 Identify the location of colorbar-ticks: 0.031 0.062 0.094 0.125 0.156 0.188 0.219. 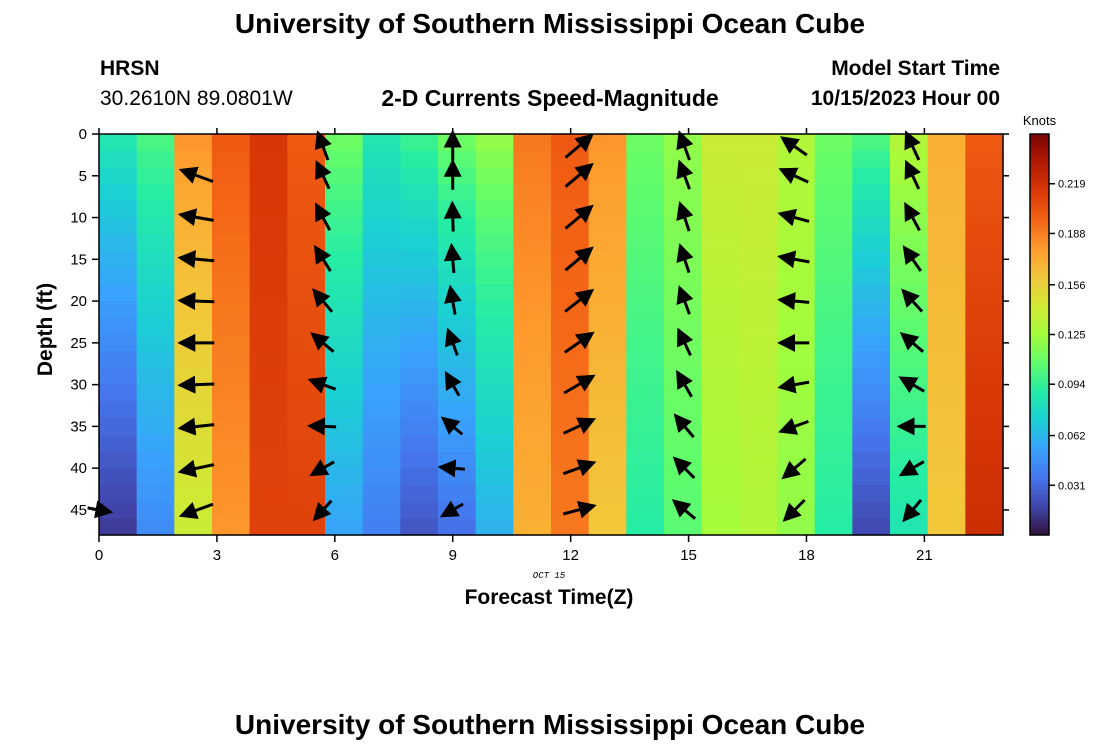
(1067, 335).